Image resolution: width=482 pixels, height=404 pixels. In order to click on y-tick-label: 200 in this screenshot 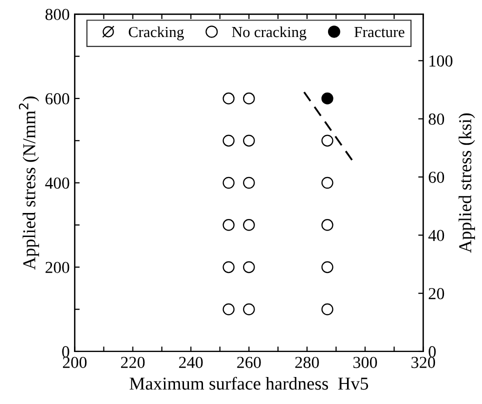, I will do `click(58, 268)`.